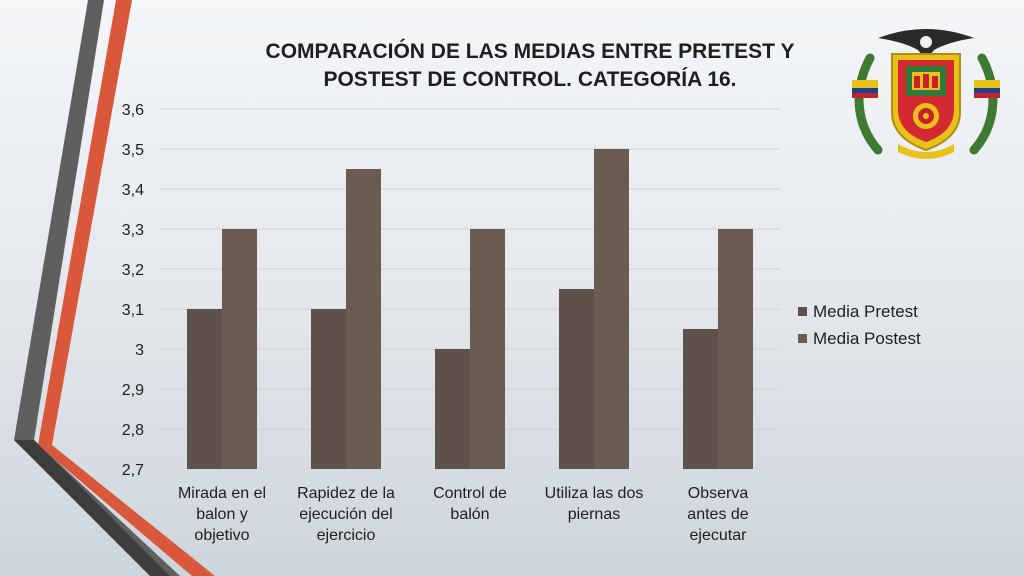  Describe the element at coordinates (133, 230) in the screenshot. I see `y-tick-label: 3,3` at that location.